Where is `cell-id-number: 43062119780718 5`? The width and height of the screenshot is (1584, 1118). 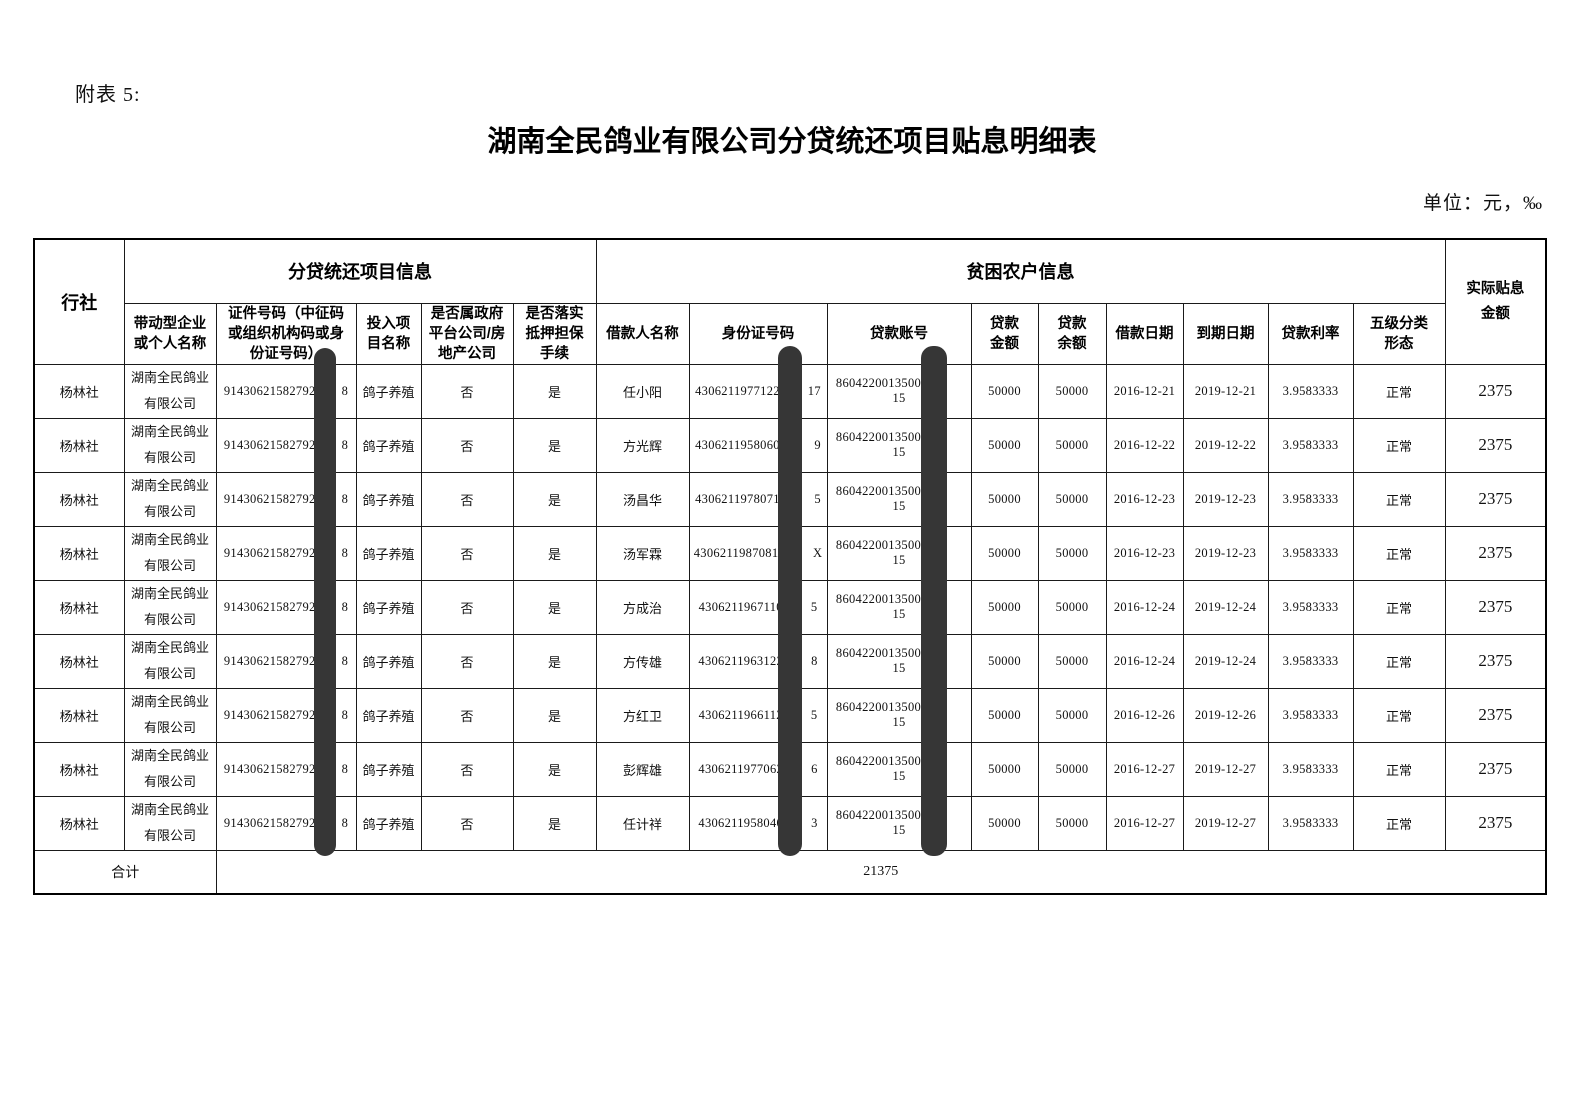 cell-id-number: 43062119780718 5 is located at coordinates (758, 499).